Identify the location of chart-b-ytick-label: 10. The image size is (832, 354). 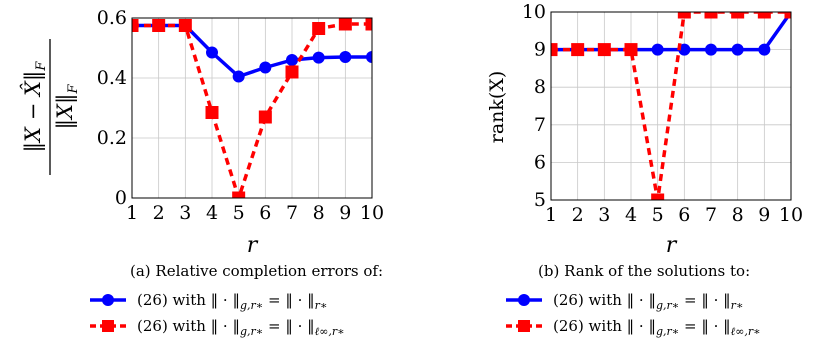
(534, 12).